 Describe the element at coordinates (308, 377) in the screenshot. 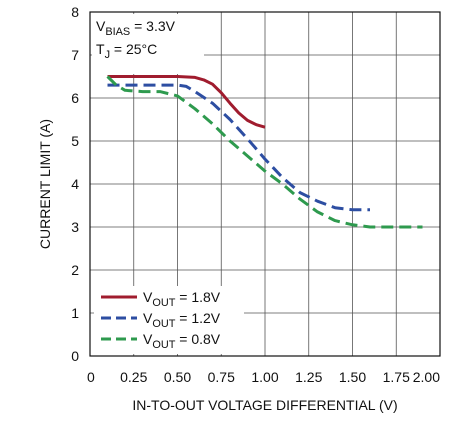

I see `x-tick-label: 1.25` at that location.